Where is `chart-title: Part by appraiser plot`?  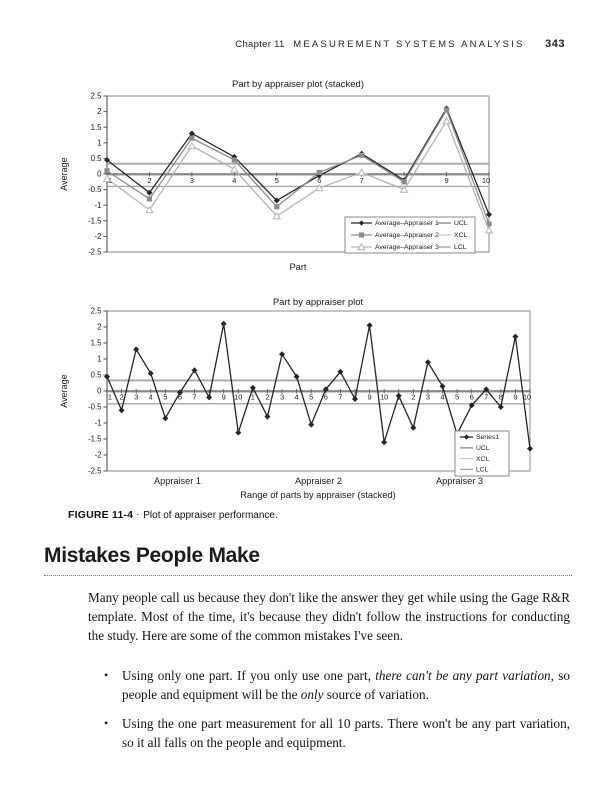 chart-title: Part by appraiser plot is located at coordinates (318, 302).